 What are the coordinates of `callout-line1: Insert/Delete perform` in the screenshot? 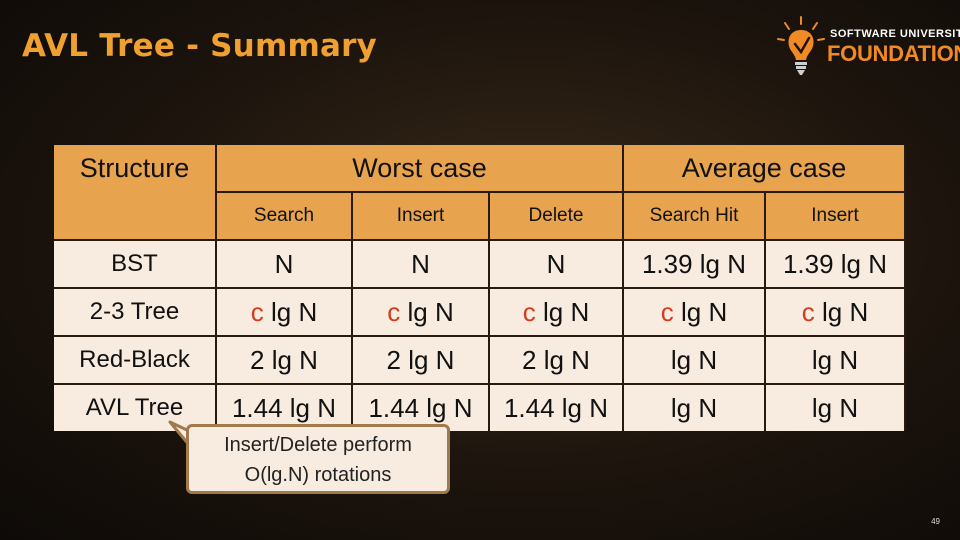 It's located at (318, 445).